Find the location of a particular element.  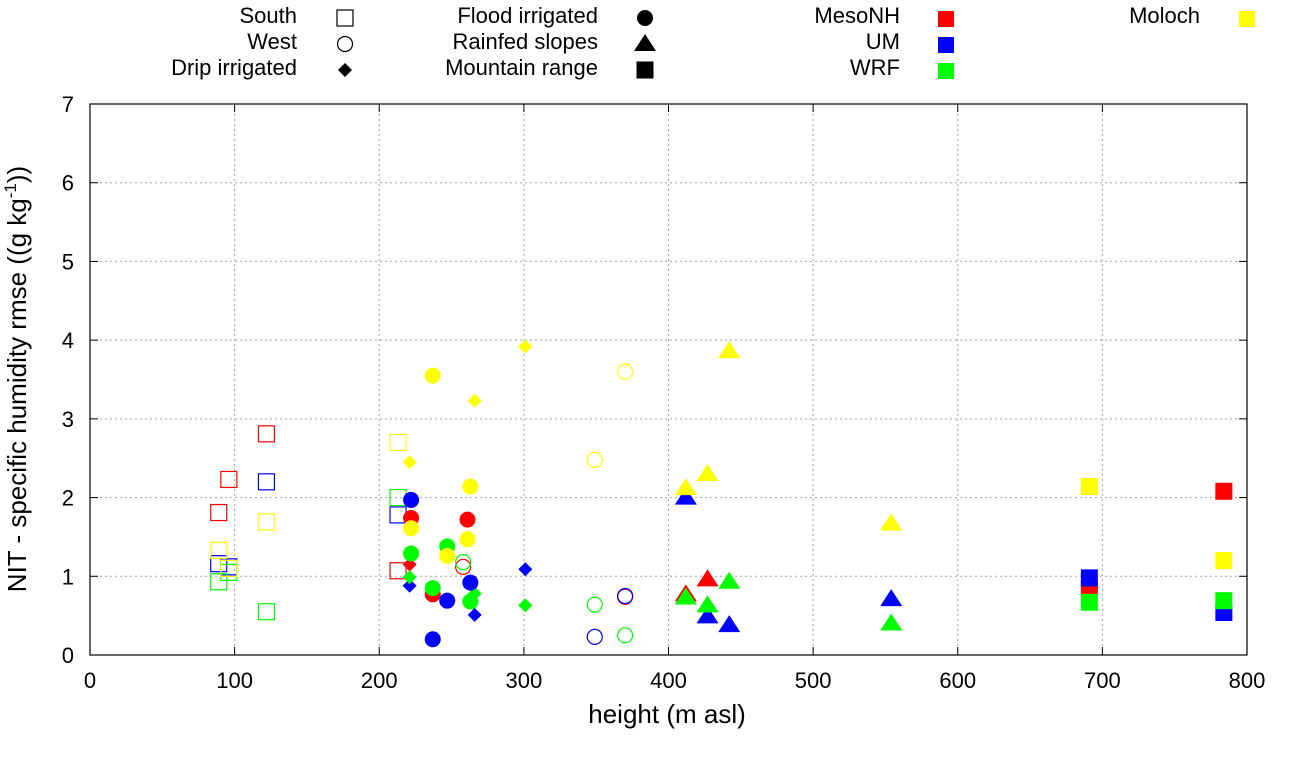

legend-label: UM is located at coordinates (883, 41).